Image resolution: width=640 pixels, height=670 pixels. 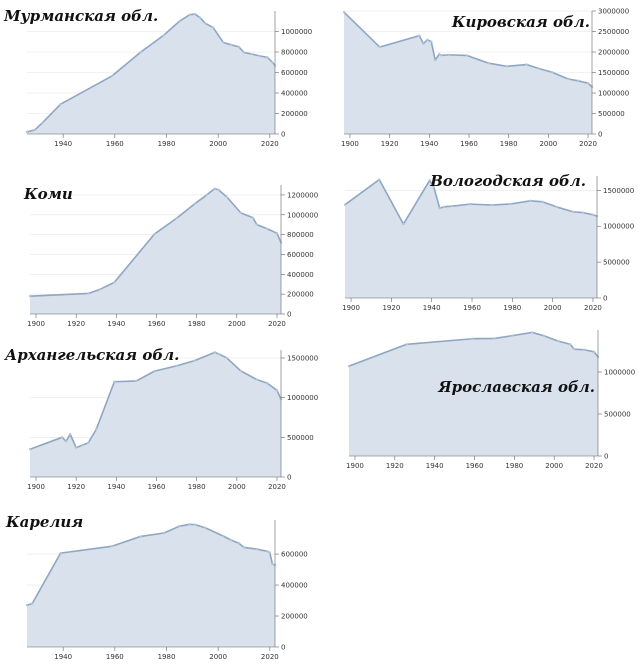 What do you see at coordinates (613, 12) in the screenshot?
I see `y-tick-label: 3000000` at bounding box center [613, 12].